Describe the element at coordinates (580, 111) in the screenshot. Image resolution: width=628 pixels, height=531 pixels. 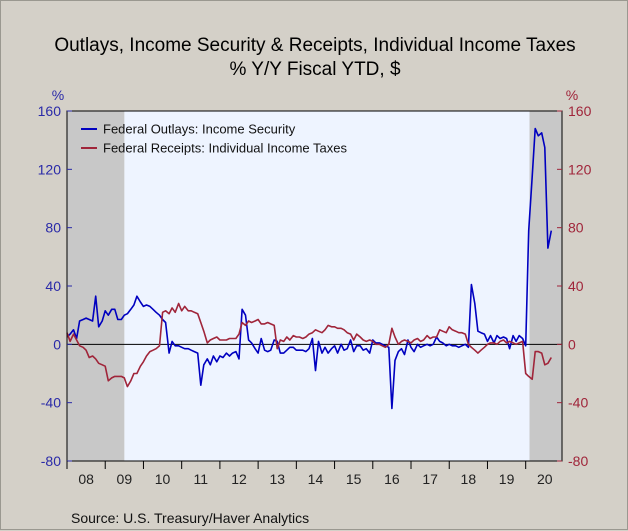
I see `right-tick-label: 160` at that location.